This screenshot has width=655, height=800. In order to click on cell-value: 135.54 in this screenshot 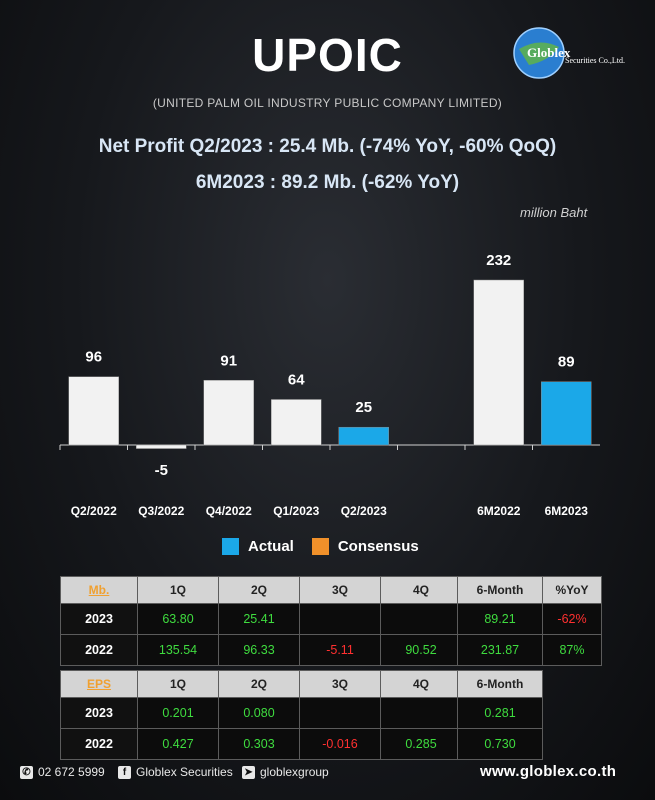, I will do `click(178, 650)`.